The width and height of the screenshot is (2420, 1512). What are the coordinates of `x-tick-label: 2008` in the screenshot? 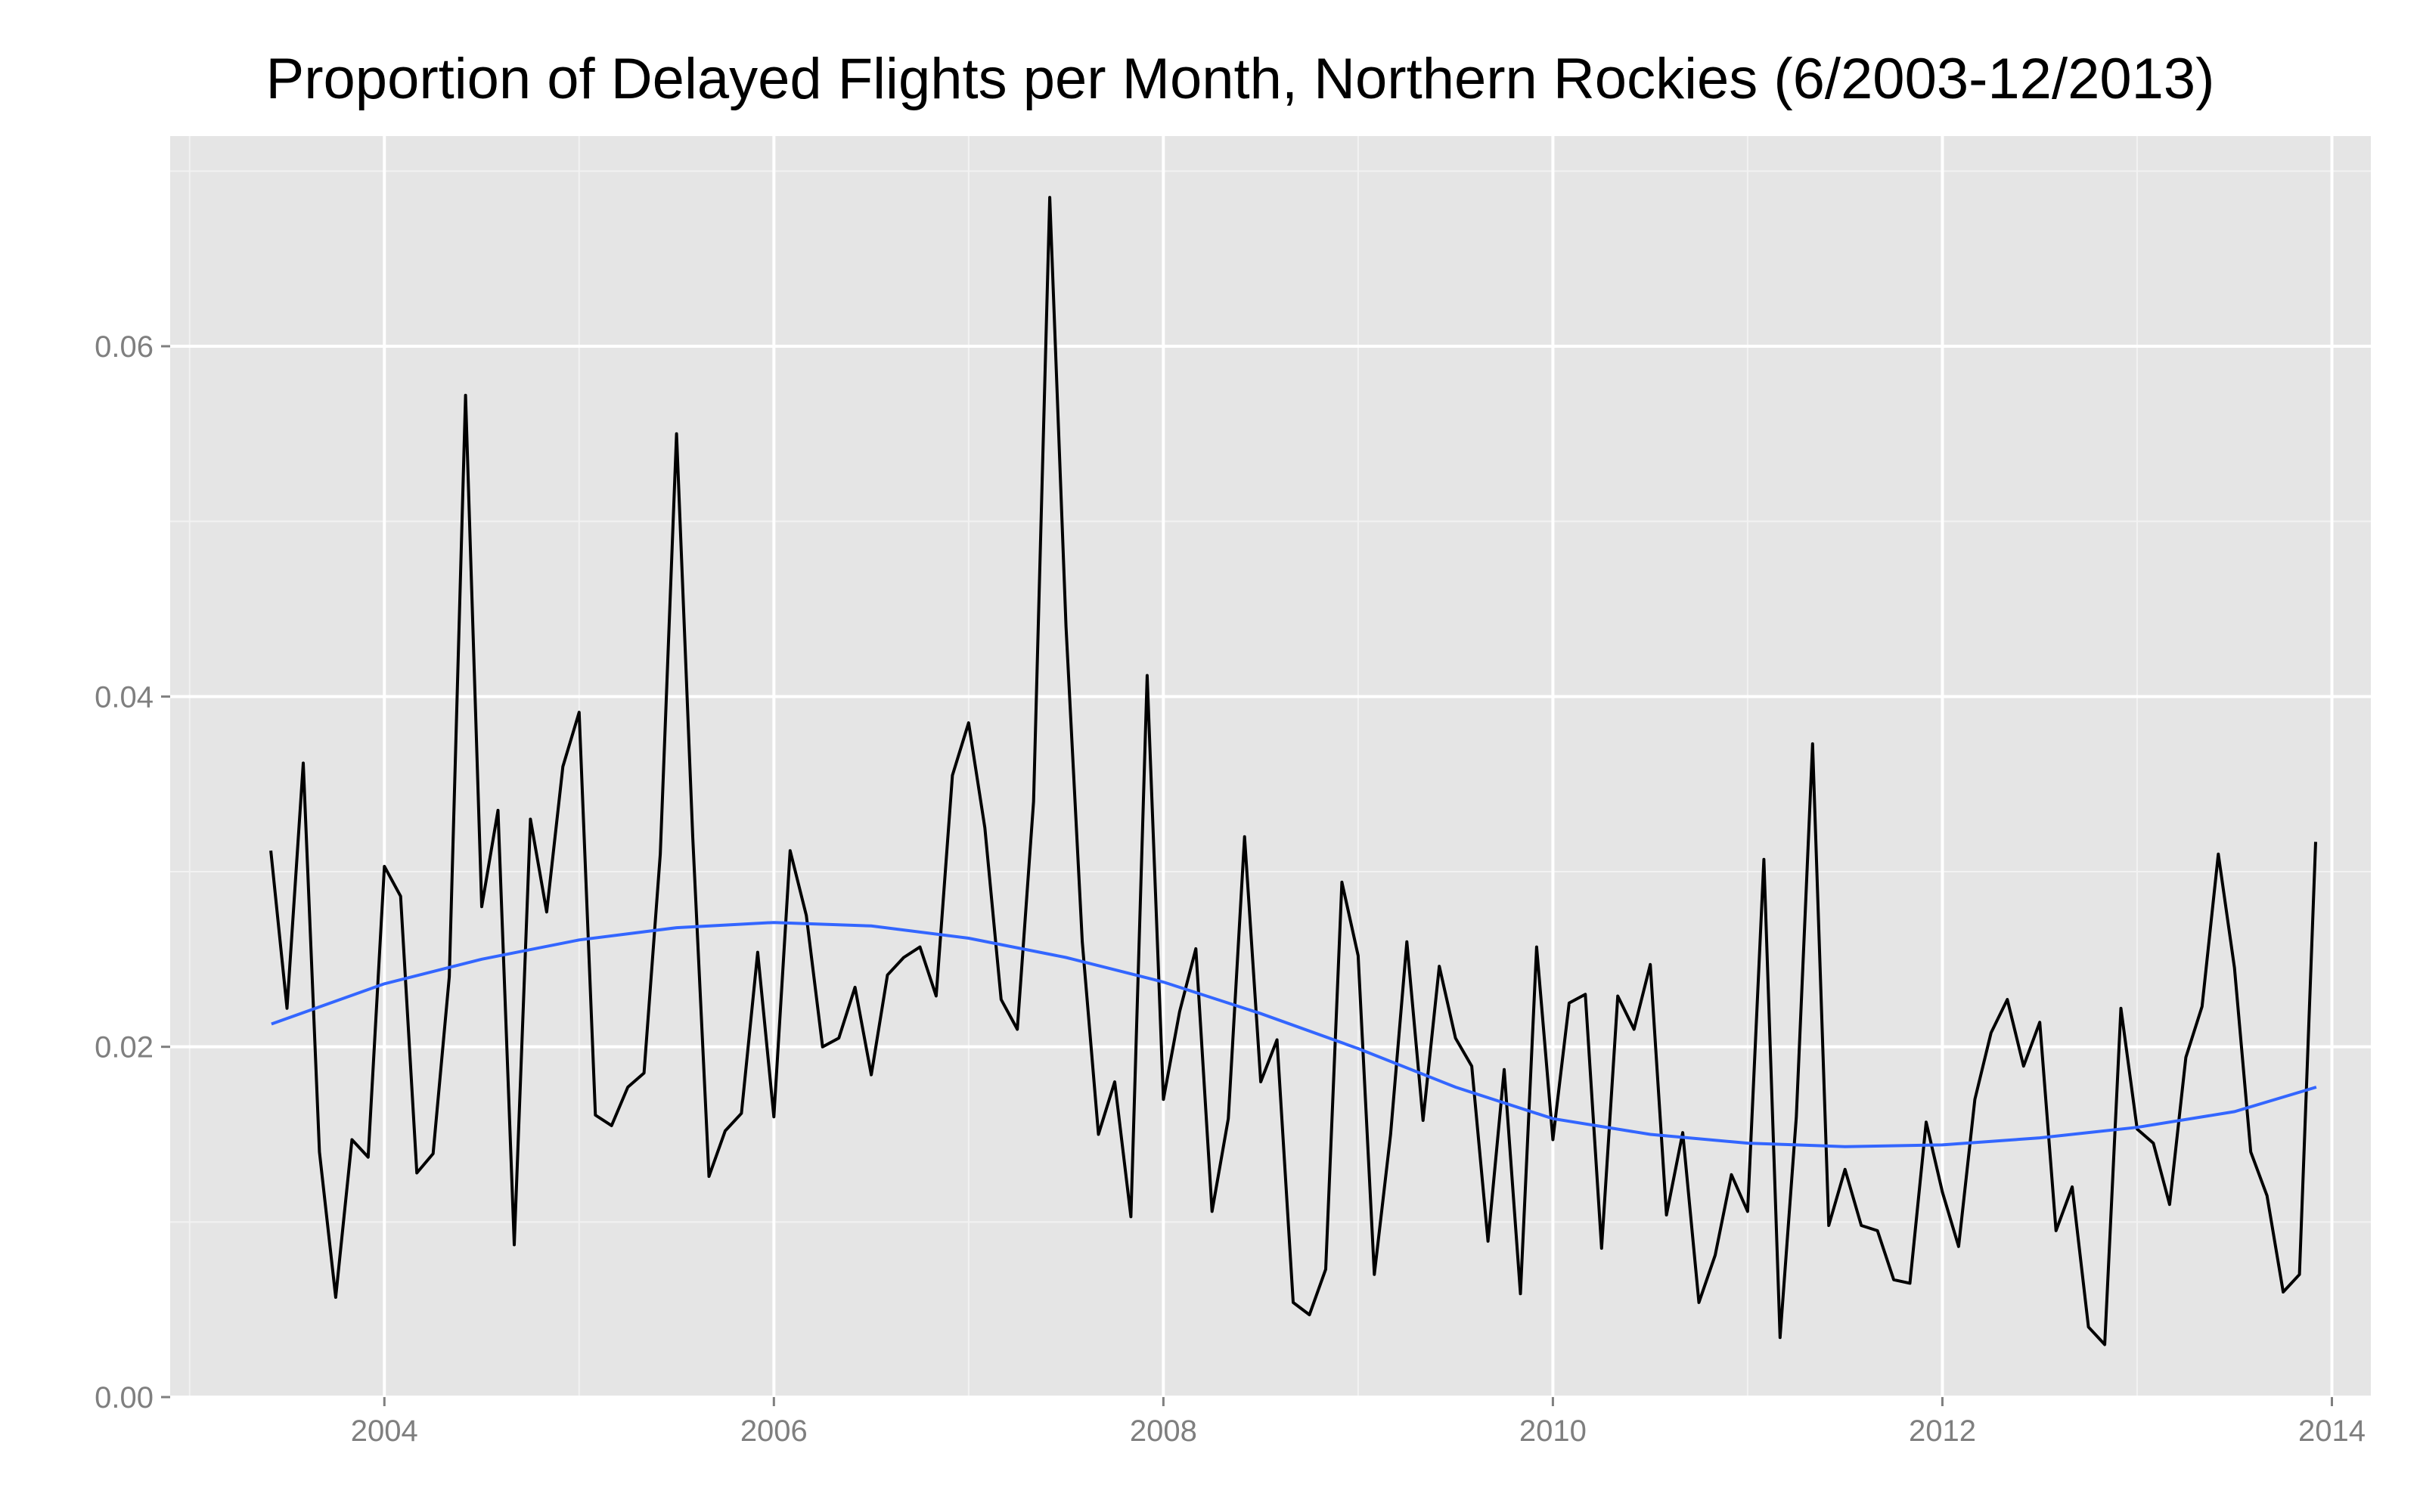 It's located at (1163, 1431).